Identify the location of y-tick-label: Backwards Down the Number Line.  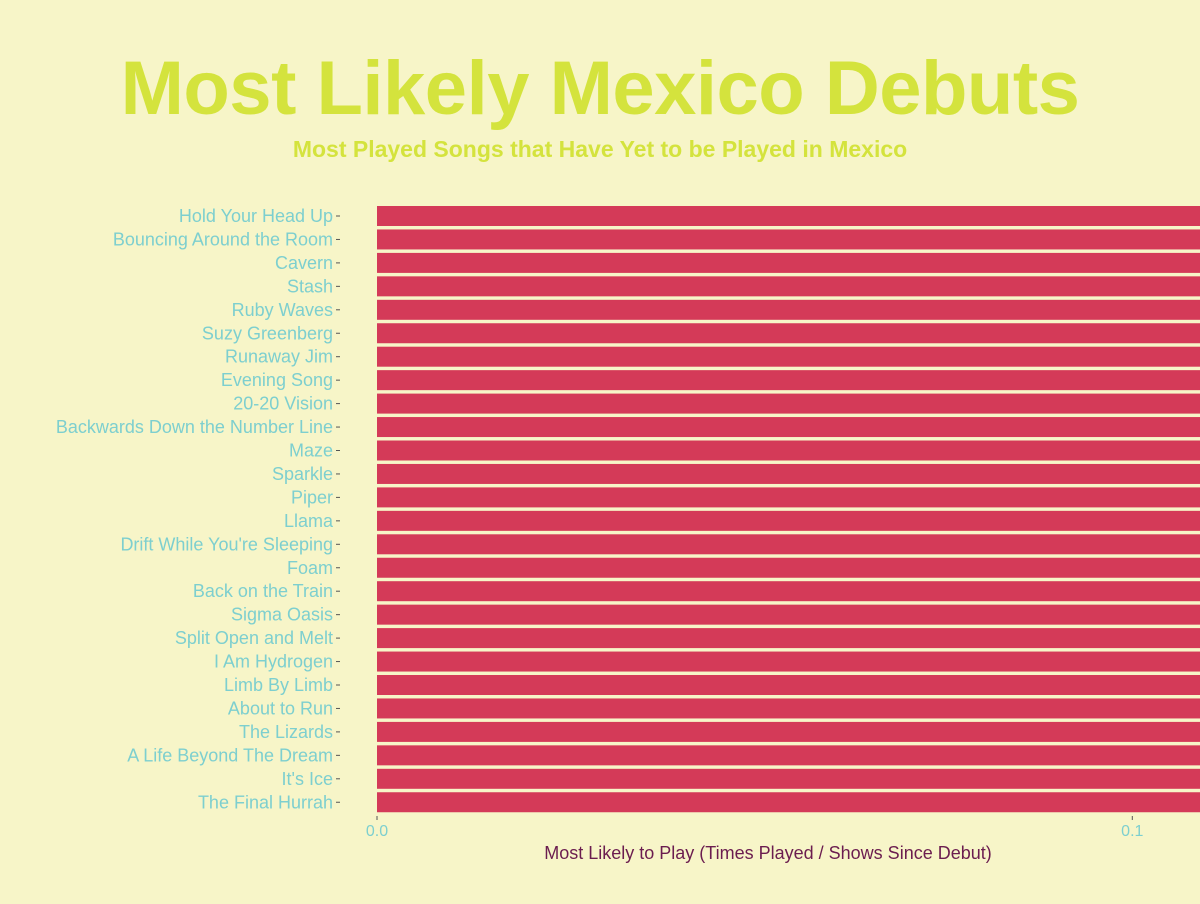
(194, 427).